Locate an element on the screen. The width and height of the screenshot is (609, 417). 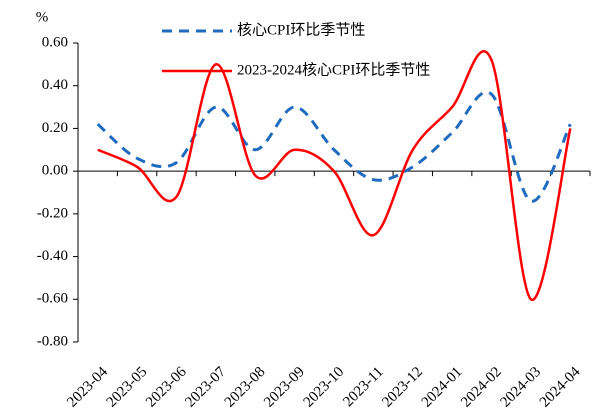
unit-label: % is located at coordinates (42, 17).